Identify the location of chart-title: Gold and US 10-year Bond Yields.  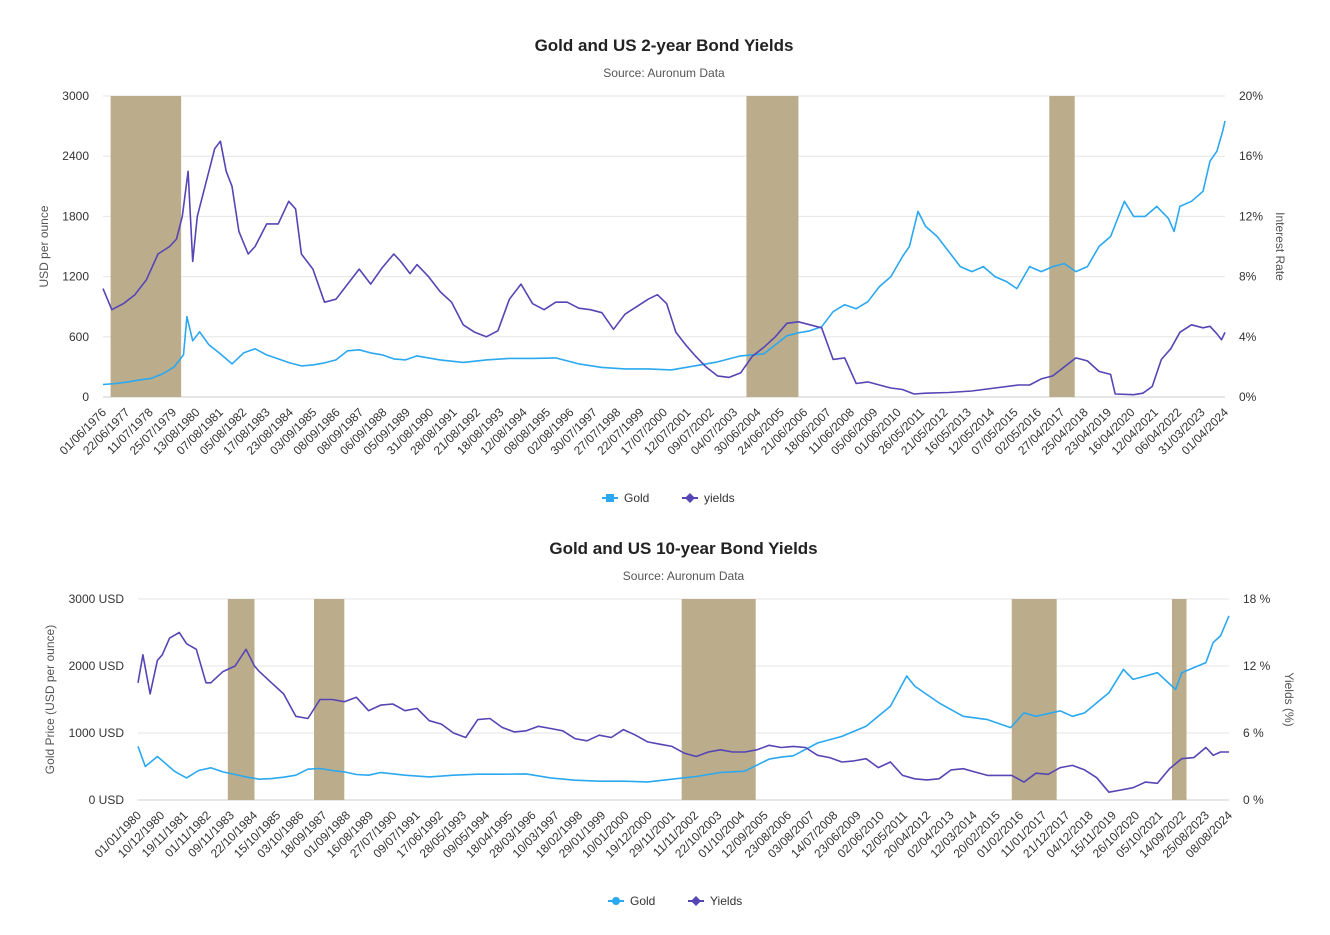
(683, 548).